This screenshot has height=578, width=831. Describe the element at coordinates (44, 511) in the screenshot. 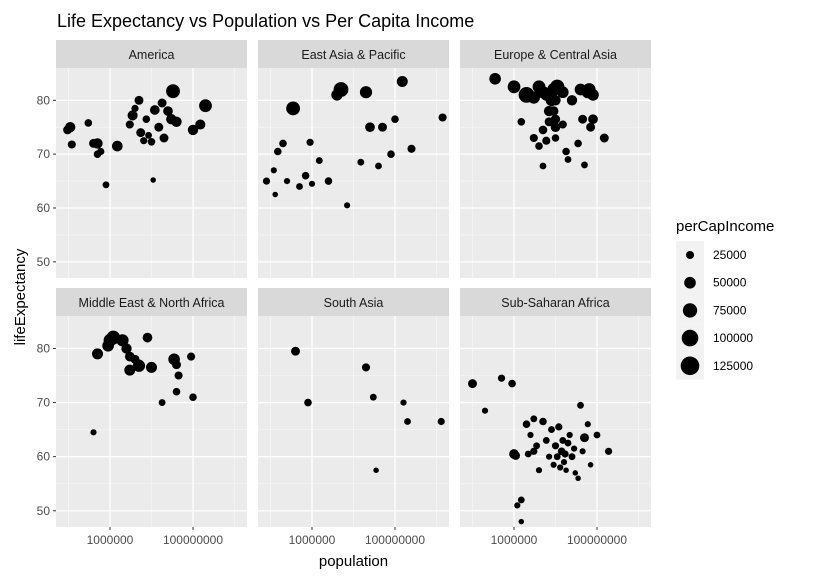

I see `y-tick-label: 50` at that location.